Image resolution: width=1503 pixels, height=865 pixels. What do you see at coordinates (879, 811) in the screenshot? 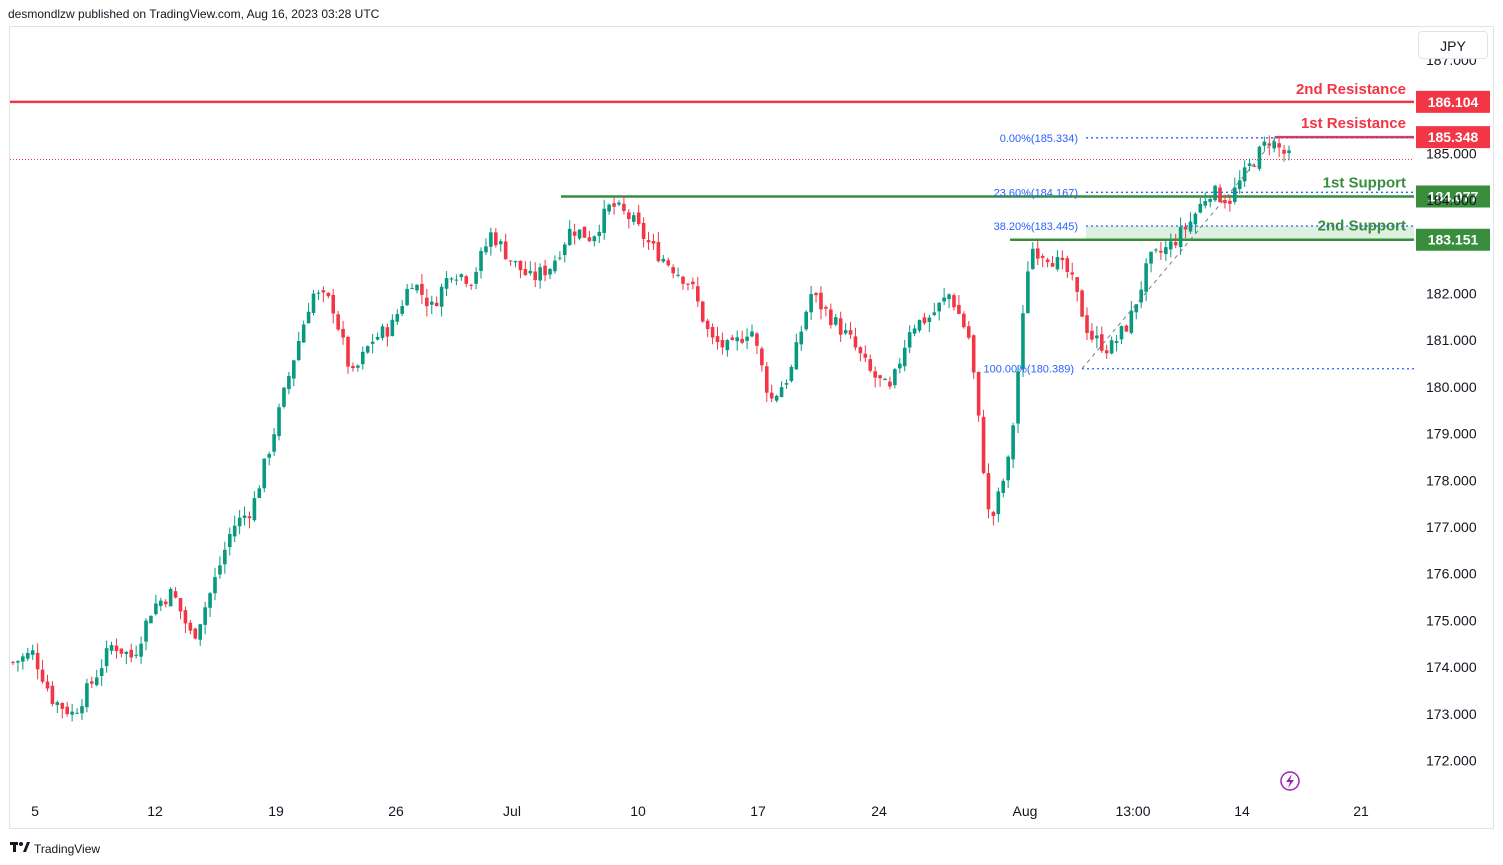
I see `x-tick-label: 24` at bounding box center [879, 811].